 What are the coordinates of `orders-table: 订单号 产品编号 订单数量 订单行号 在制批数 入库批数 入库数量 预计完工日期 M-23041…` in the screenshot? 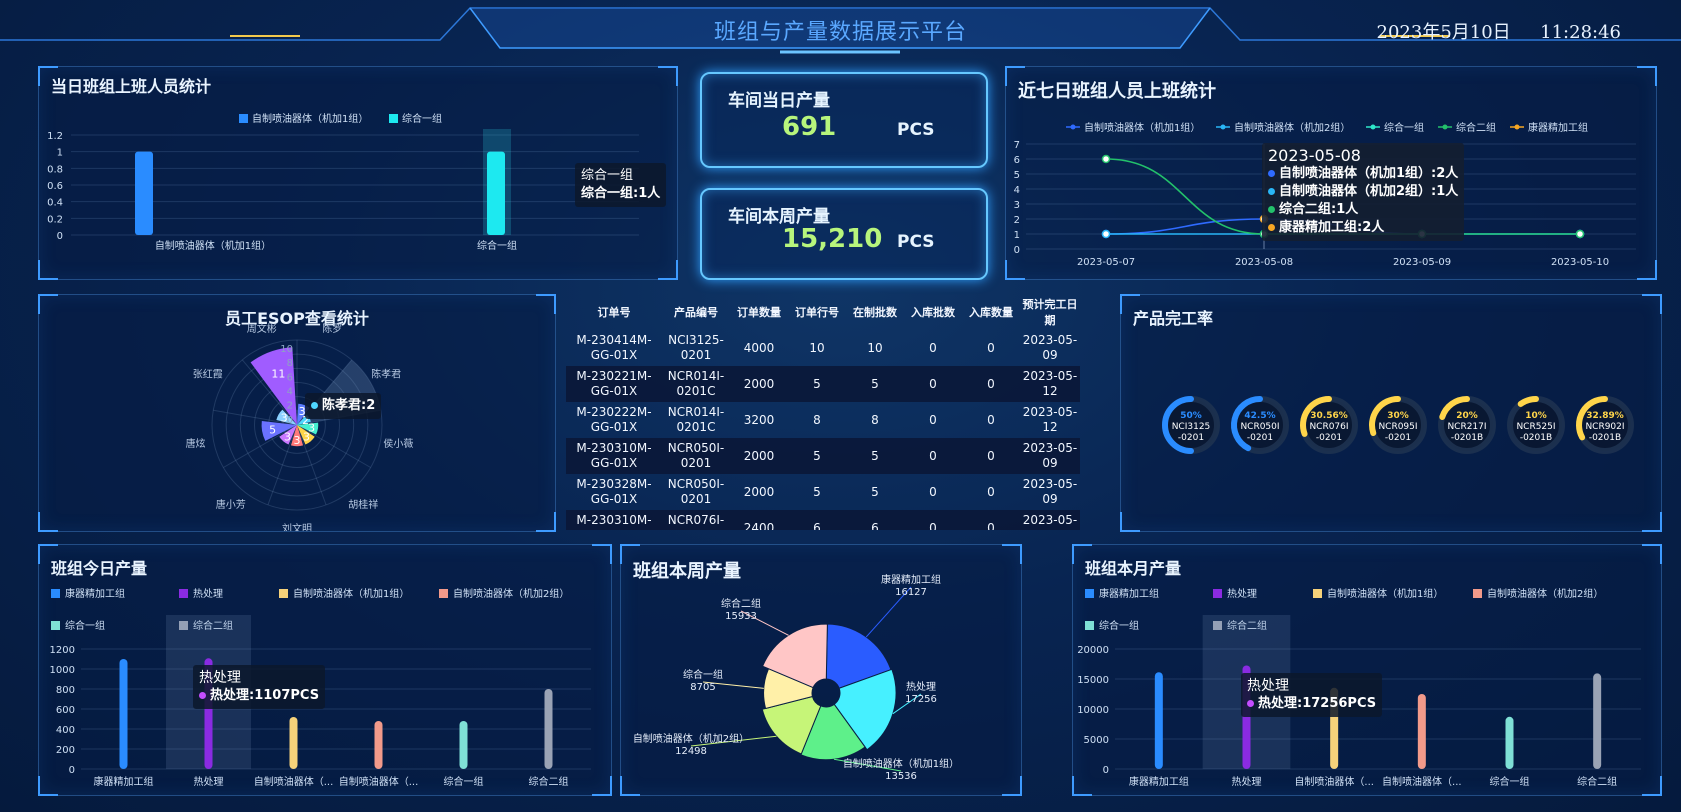 It's located at (823, 412).